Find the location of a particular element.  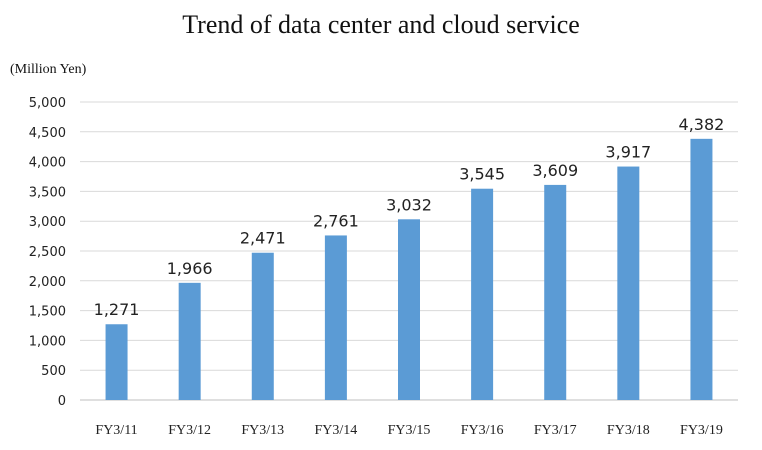

data-label: 2,761 is located at coordinates (336, 220).